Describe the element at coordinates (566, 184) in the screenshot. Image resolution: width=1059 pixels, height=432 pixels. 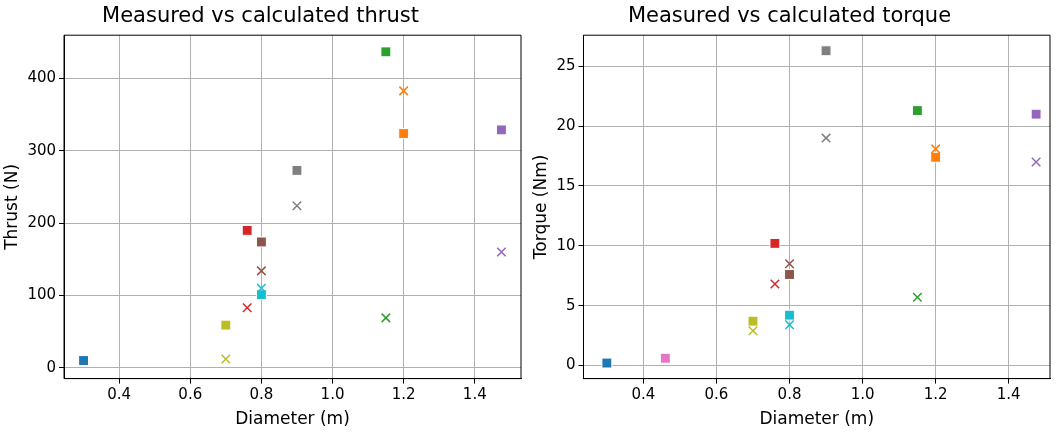
I see `y-tick-label: 15` at that location.